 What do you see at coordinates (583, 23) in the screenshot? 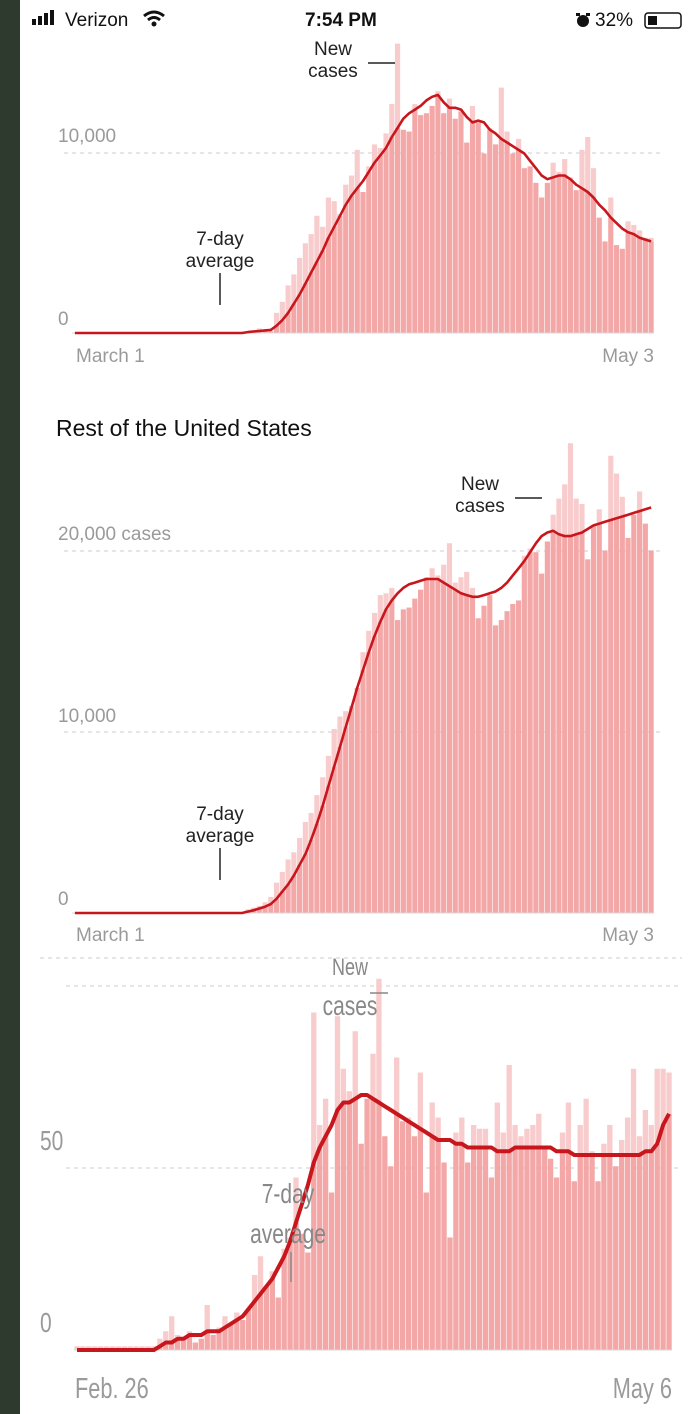
I see `alarm-icon` at bounding box center [583, 23].